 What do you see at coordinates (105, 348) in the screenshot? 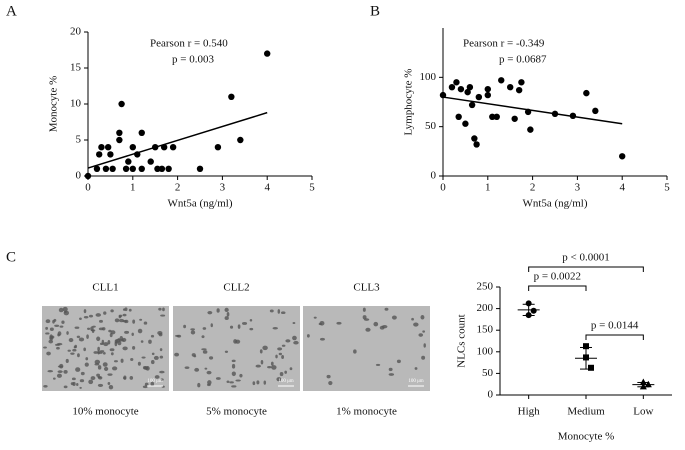
I see `micrograph` at bounding box center [105, 348].